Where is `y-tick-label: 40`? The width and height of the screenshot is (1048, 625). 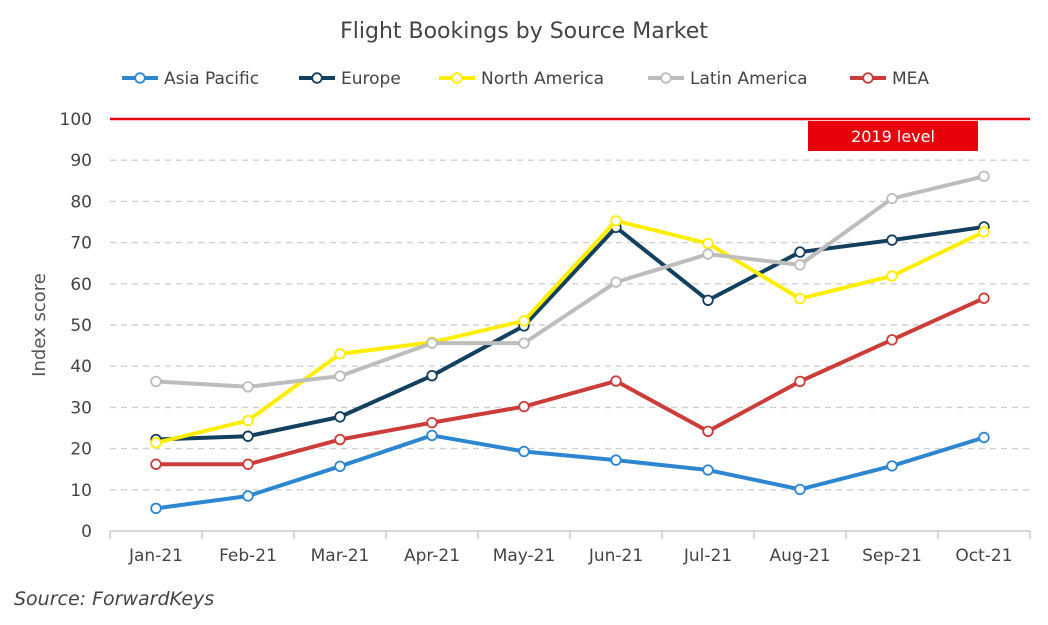 y-tick-label: 40 is located at coordinates (81, 367).